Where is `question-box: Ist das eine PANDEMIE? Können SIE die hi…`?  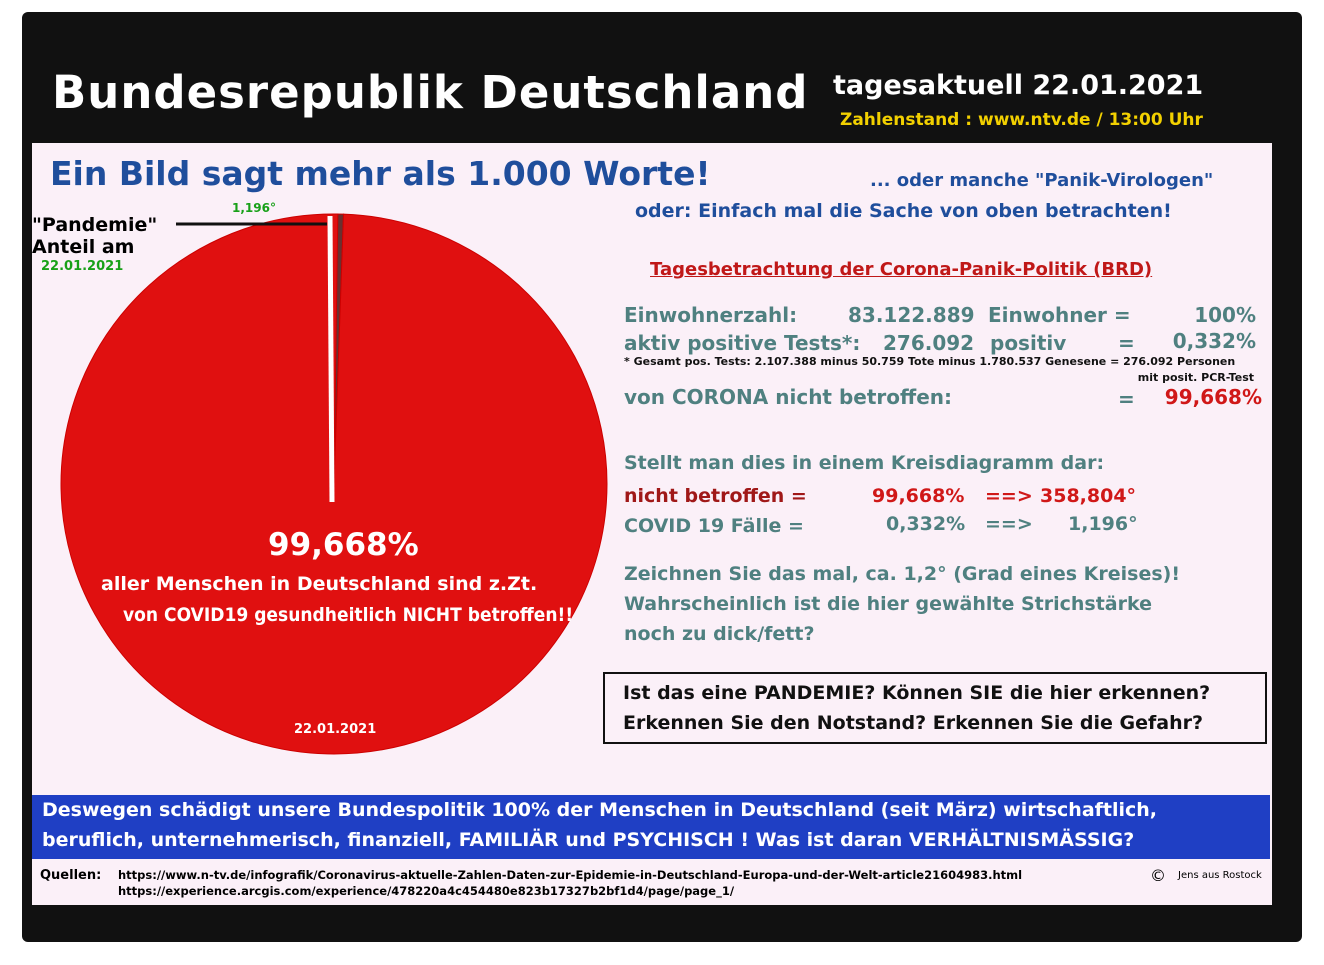
question-box: Ist das eine PANDEMIE? Können SIE die hi… is located at coordinates (935, 708).